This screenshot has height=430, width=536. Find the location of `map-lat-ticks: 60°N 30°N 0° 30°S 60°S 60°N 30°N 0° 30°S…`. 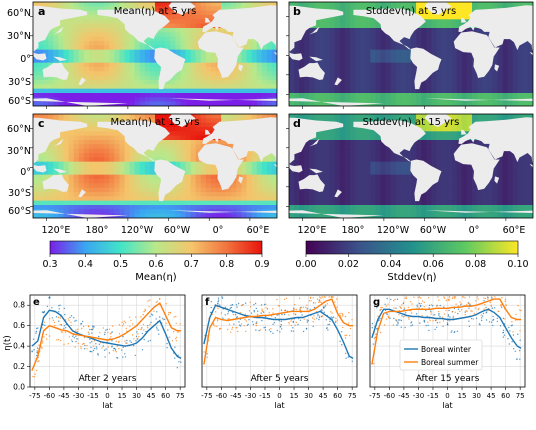

map-lat-ticks: 60°N 30°N 0° 30°S 60°S 60°N 30°N 0° 30°S… is located at coordinates (19, 112).